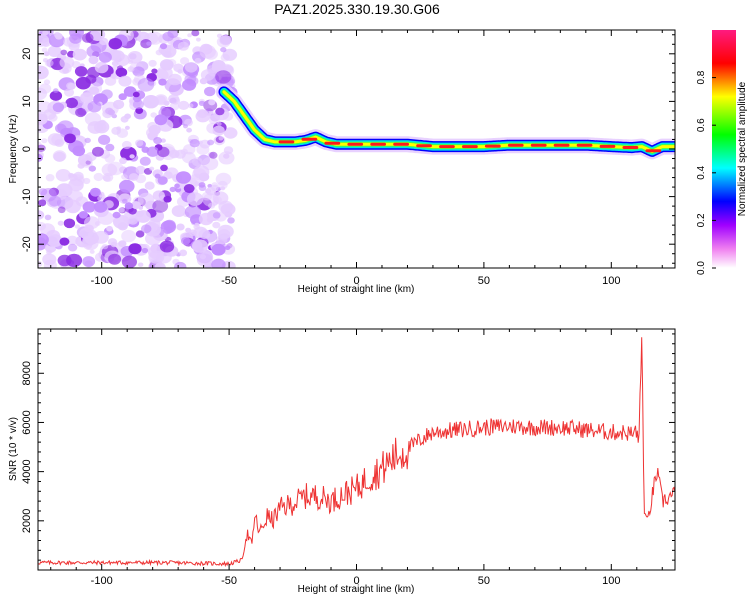  What do you see at coordinates (356, 281) in the screenshot?
I see `spectrogram-xtick-label: 0` at bounding box center [356, 281].